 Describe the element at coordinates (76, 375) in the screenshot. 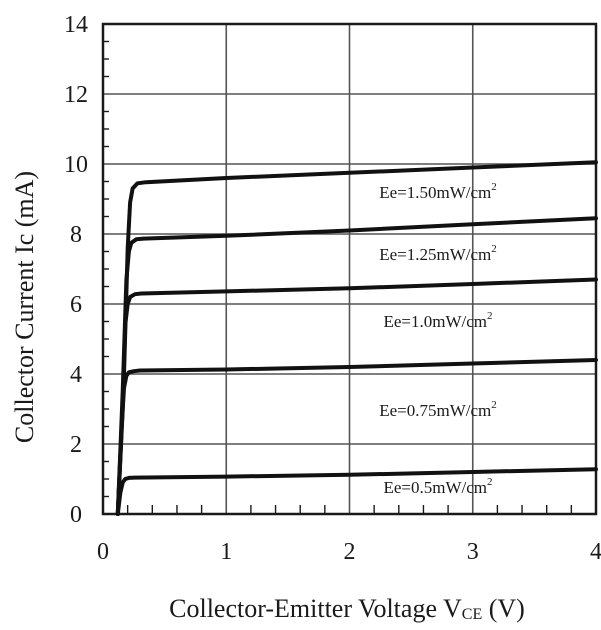

I see `y-tick-label: 4` at that location.